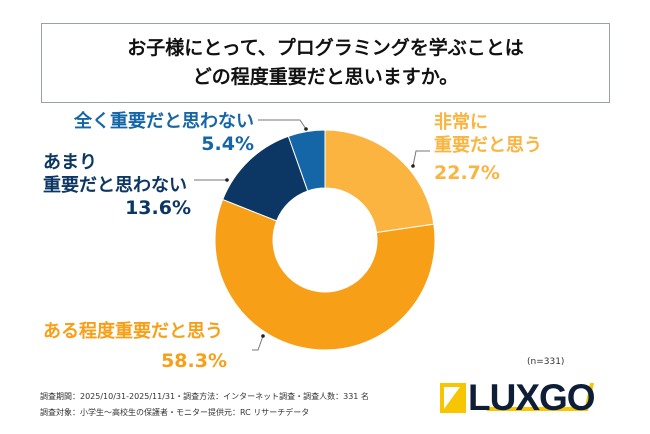 The image size is (650, 434). What do you see at coordinates (175, 412) in the screenshot?
I see `footer-survey-target: 調査対象：小学生〜高校生の保護者・モニター提供元：RC リサーチデータ` at bounding box center [175, 412].